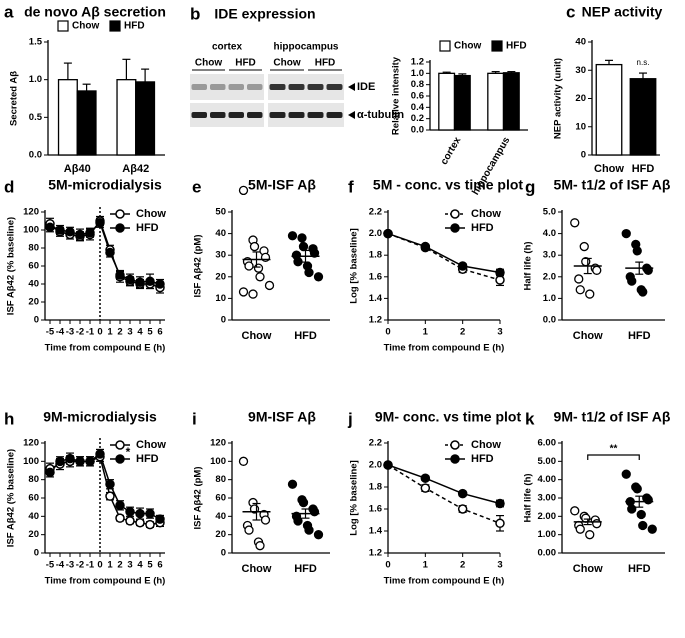 The width and height of the screenshot is (685, 638). I want to click on x-tick-label: -4, so click(60, 565).